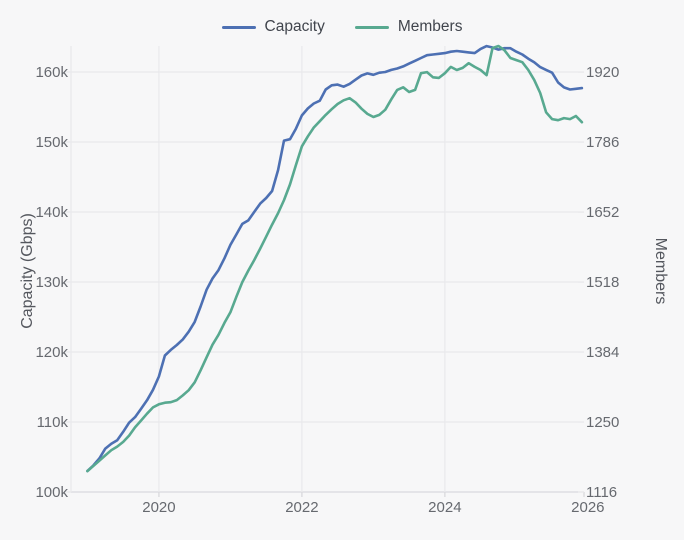 This screenshot has width=684, height=540. What do you see at coordinates (52, 422) in the screenshot?
I see `y-tick-label-left: 110k` at bounding box center [52, 422].